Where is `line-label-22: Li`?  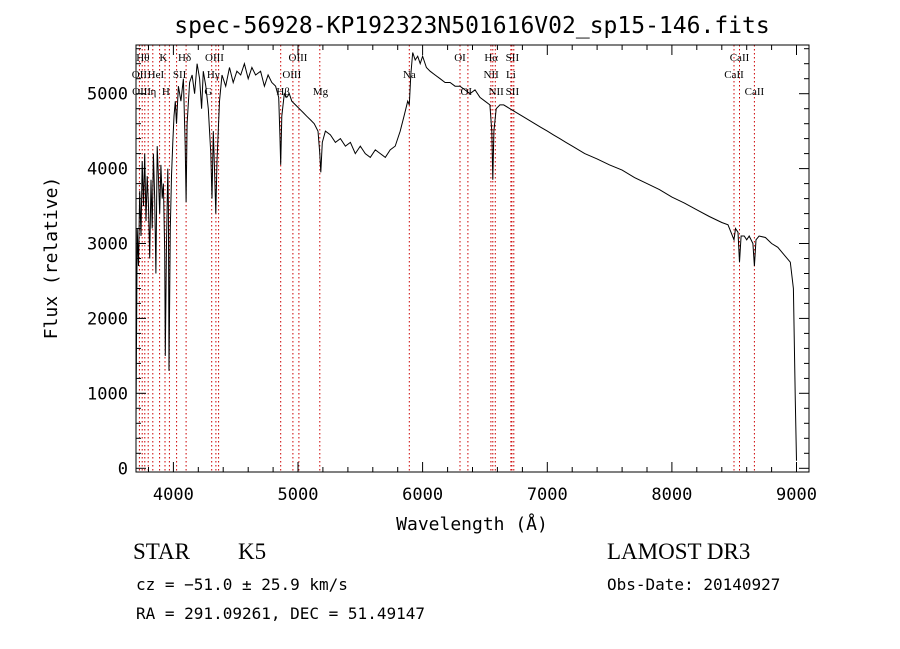
line-label-22: Li is located at coordinates (511, 75).